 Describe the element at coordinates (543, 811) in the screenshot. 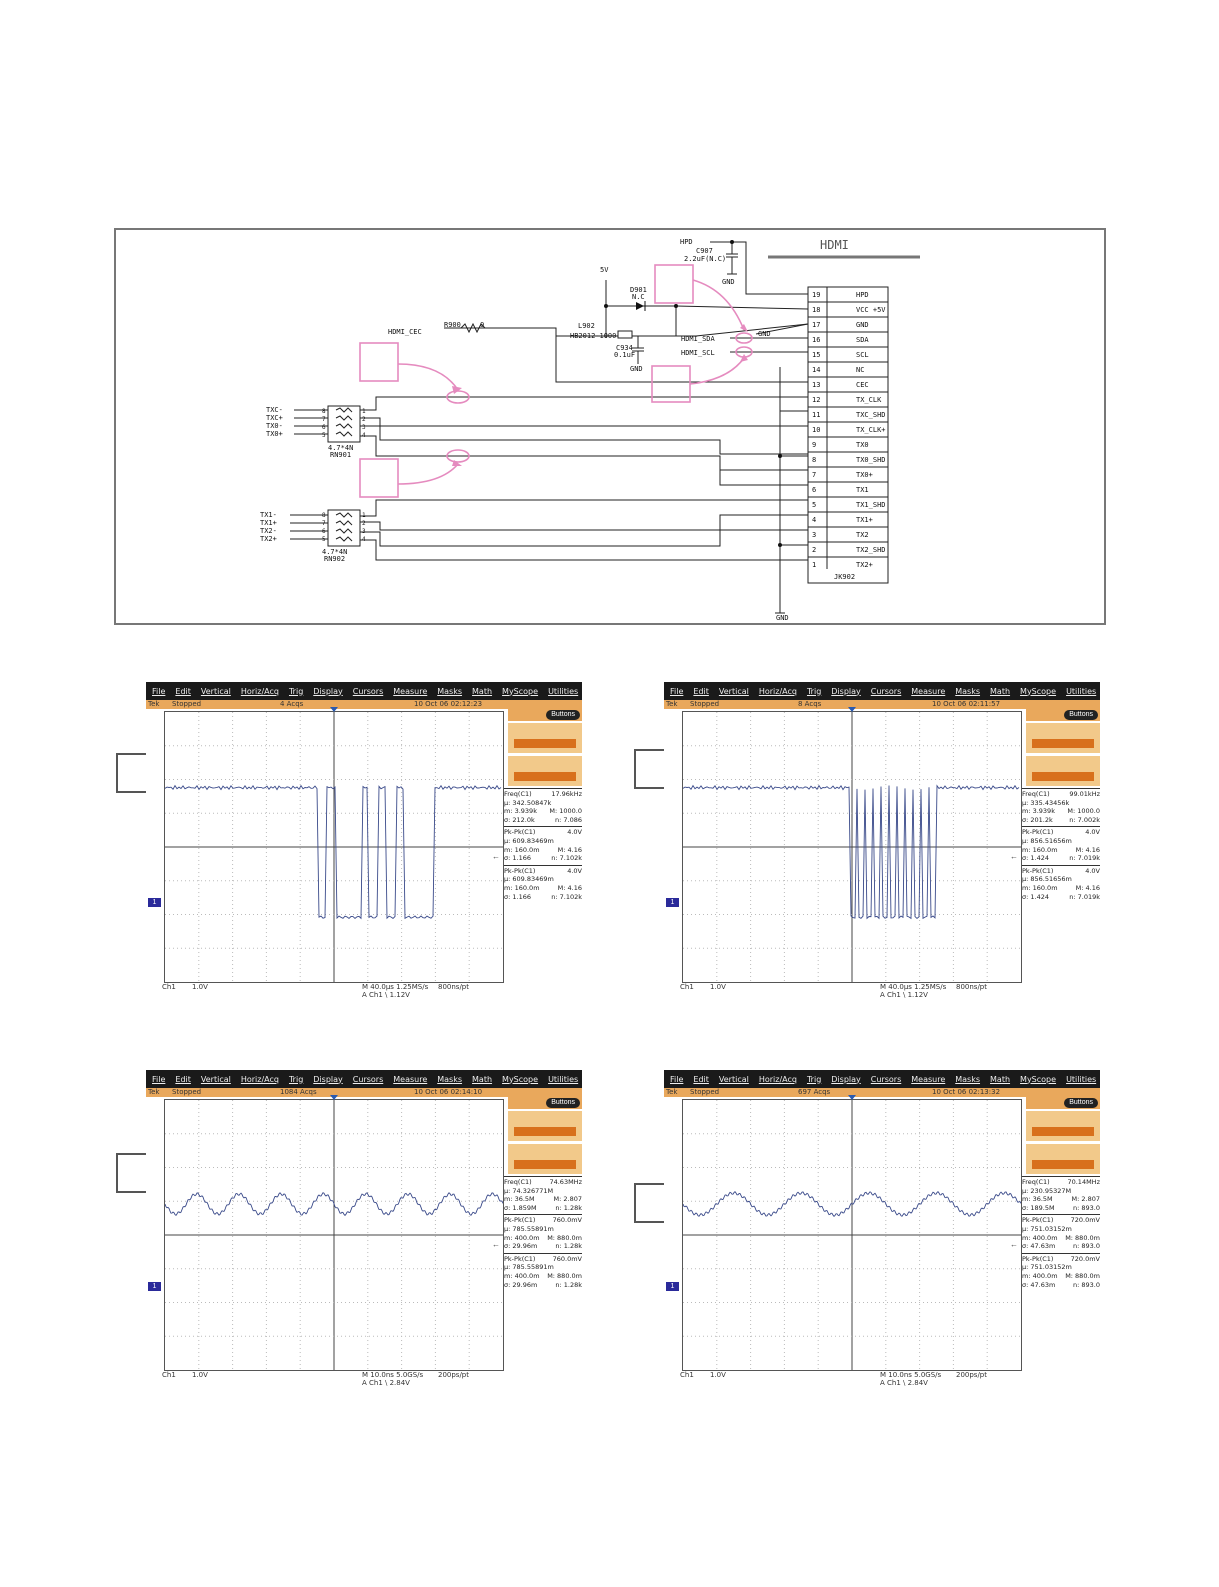

I see `measurement-row: m: 3.939k M: 1000.0` at that location.